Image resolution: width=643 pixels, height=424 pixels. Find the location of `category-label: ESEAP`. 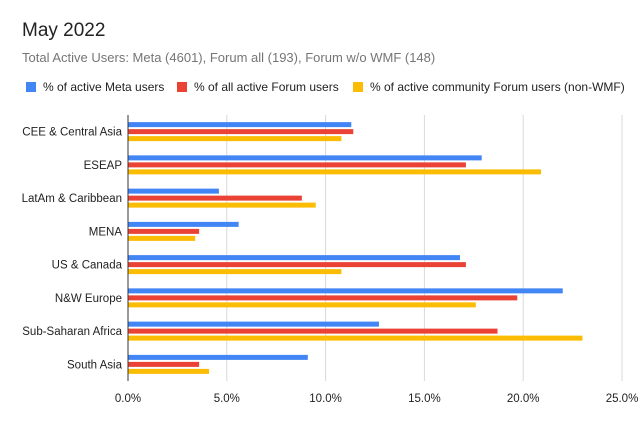

category-label: ESEAP is located at coordinates (103, 166).